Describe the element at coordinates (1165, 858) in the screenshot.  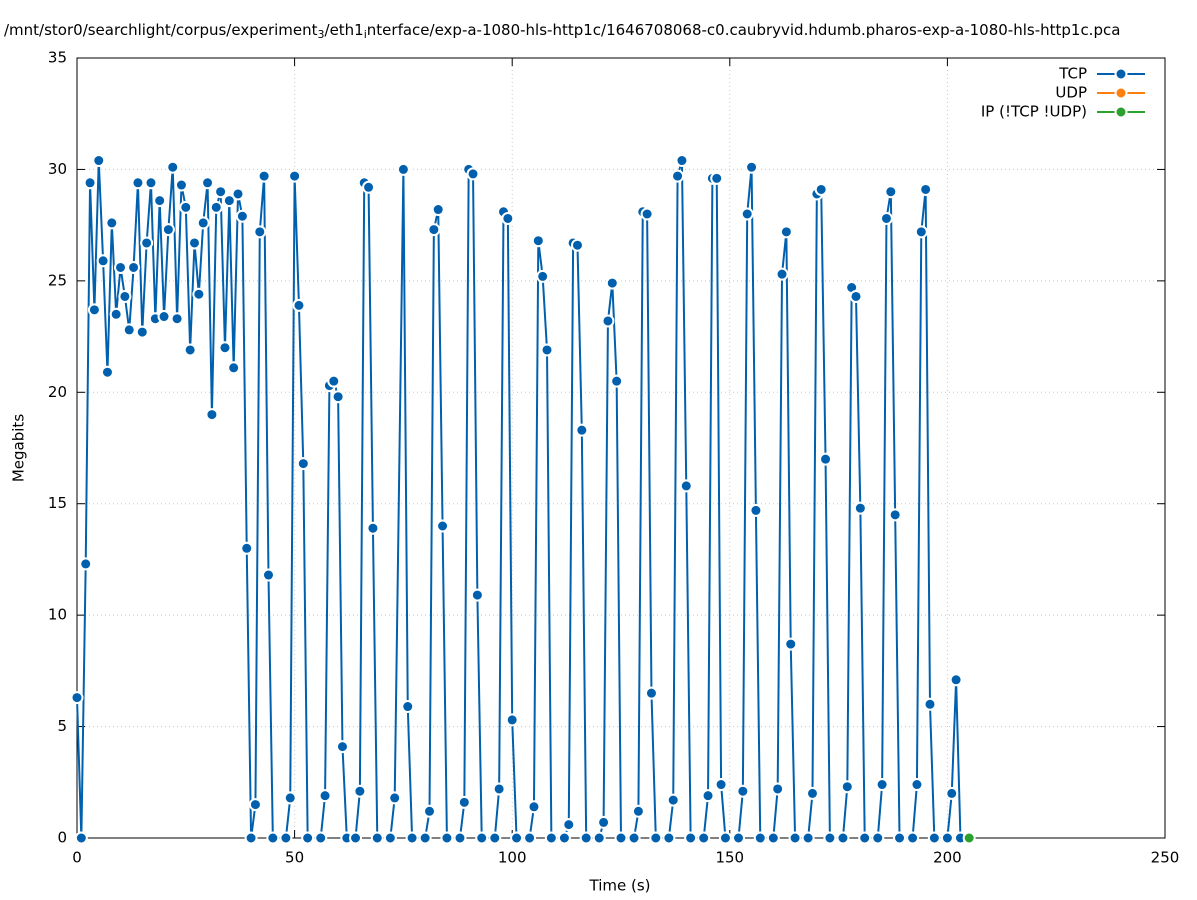
I see `x-tick-label: 250` at that location.